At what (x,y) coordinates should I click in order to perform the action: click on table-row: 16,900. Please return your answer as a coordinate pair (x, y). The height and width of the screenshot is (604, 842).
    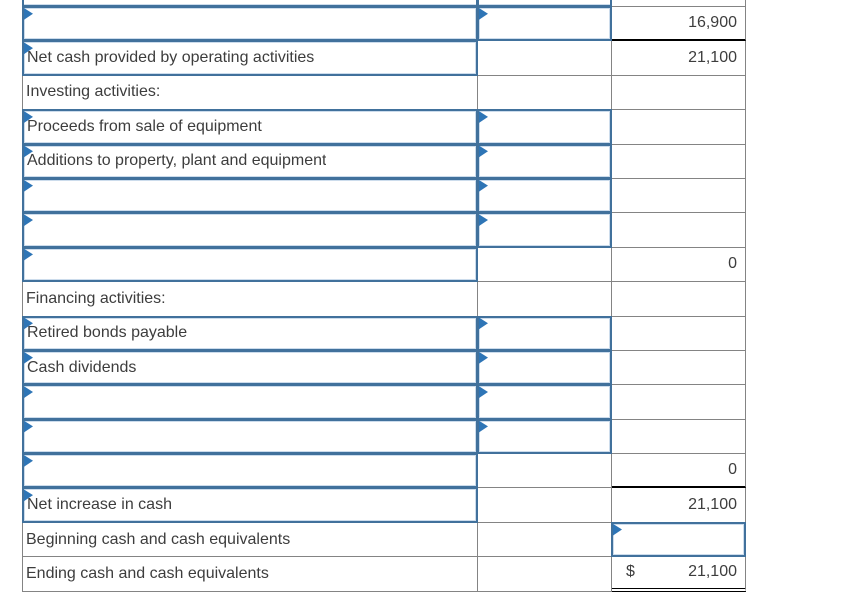
    Looking at the image, I should click on (384, 24).